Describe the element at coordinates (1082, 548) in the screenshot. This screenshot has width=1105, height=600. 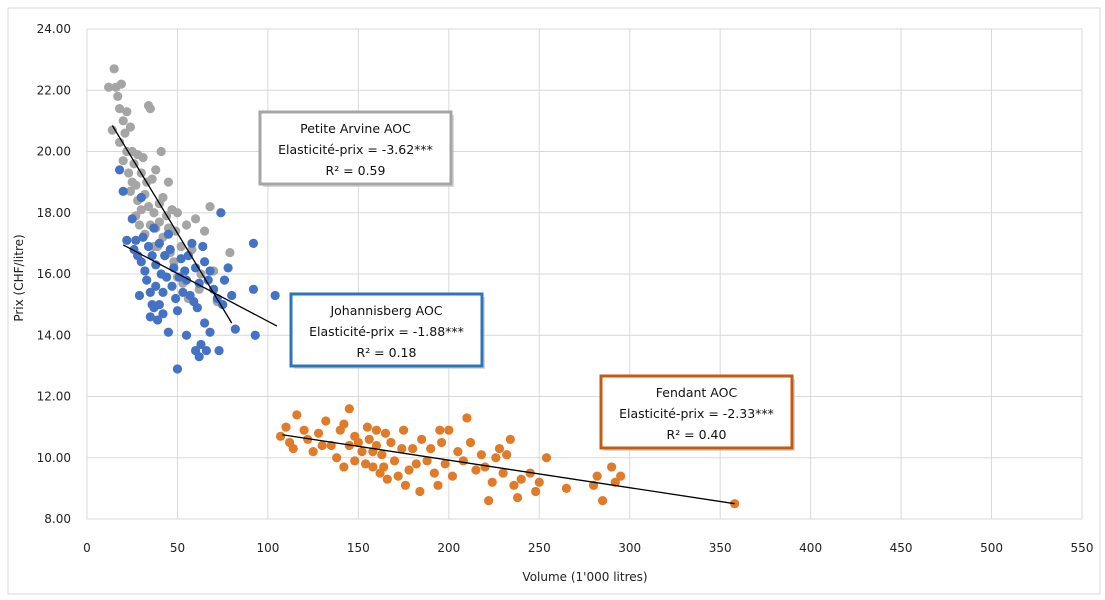
I see `x-tick-label: 550` at that location.